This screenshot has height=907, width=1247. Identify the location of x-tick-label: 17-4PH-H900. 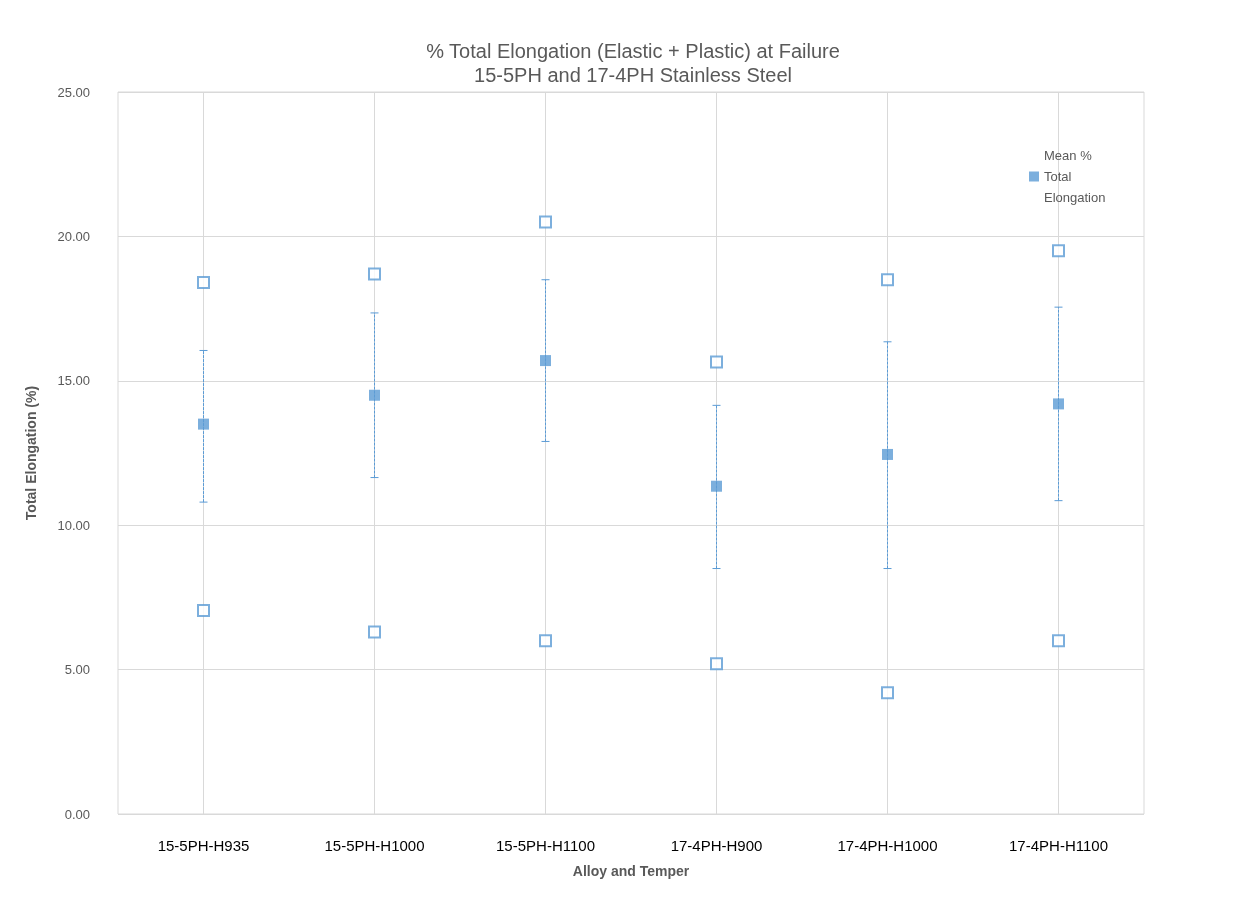
(716, 845).